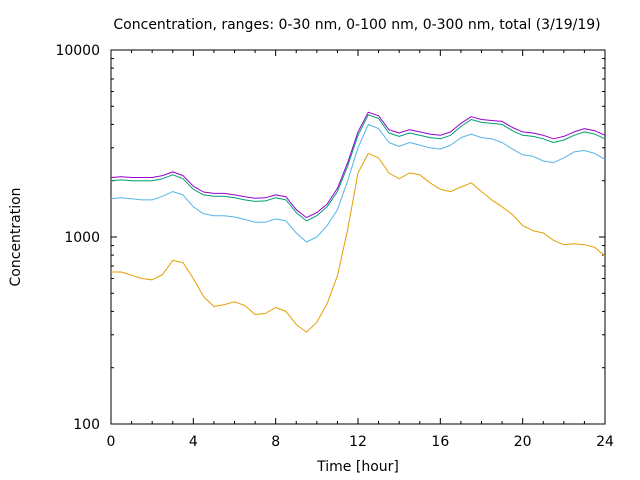  Describe the element at coordinates (82, 238) in the screenshot. I see `y-tick-label: 1000` at that location.